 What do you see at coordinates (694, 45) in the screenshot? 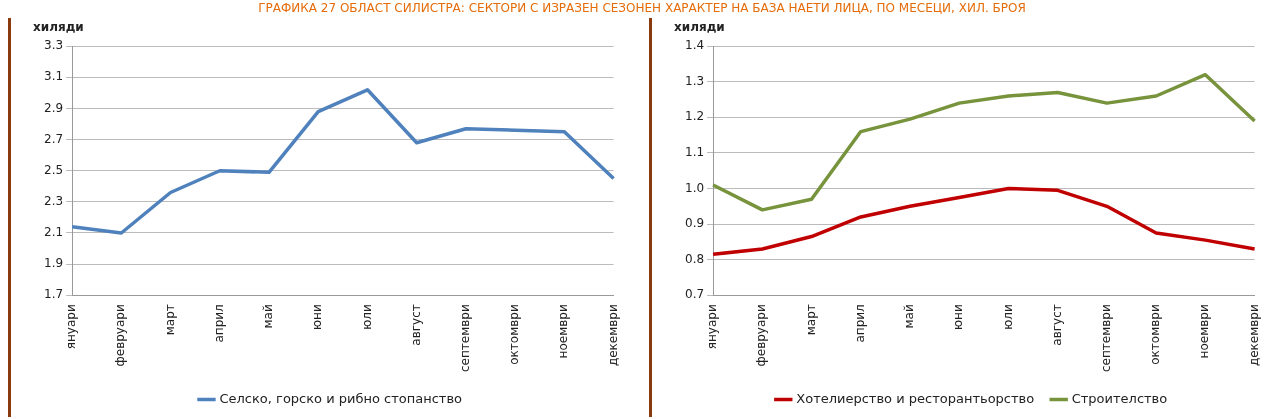
I see `y-tick-label: 1.4` at bounding box center [694, 45].